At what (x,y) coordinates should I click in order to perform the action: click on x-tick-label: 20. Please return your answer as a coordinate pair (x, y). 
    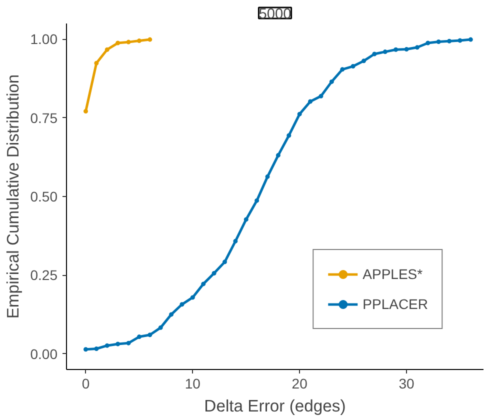
    Looking at the image, I should click on (300, 384).